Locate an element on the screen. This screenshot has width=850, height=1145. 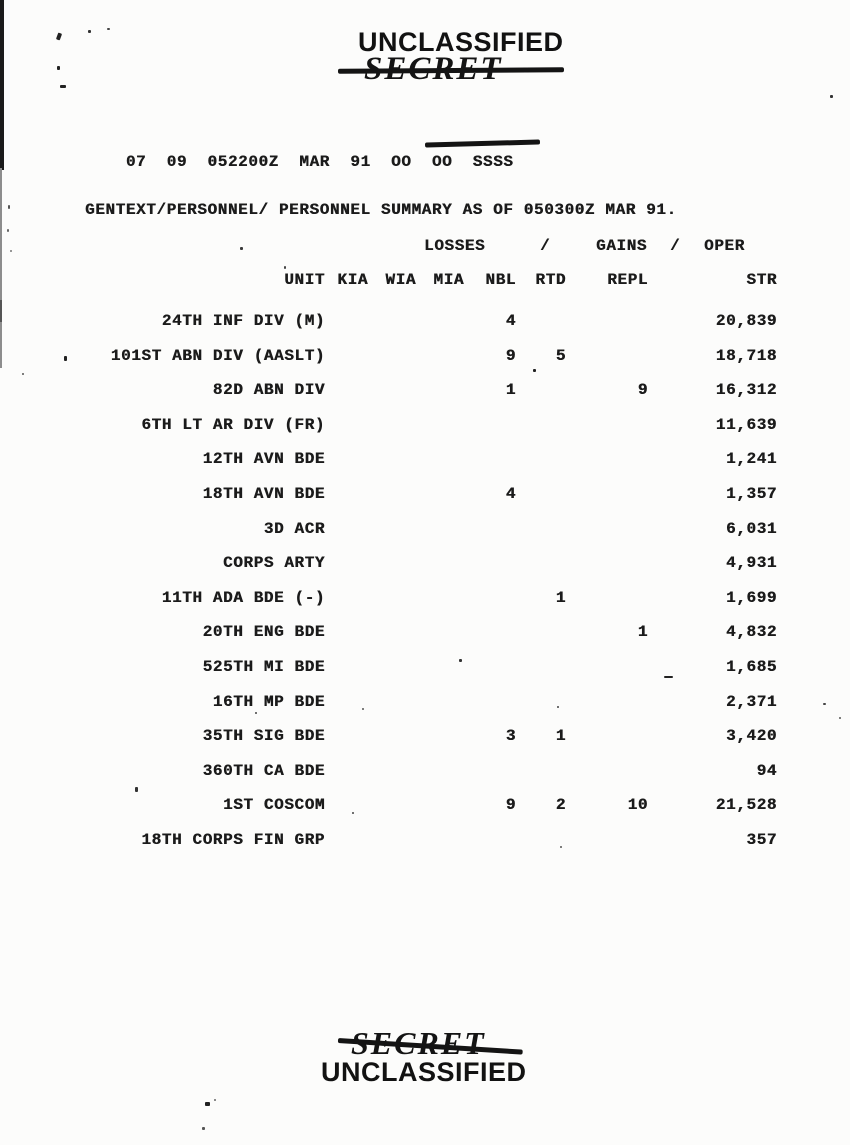
table-row: 3D ACR 6,031 is located at coordinates (431, 531).